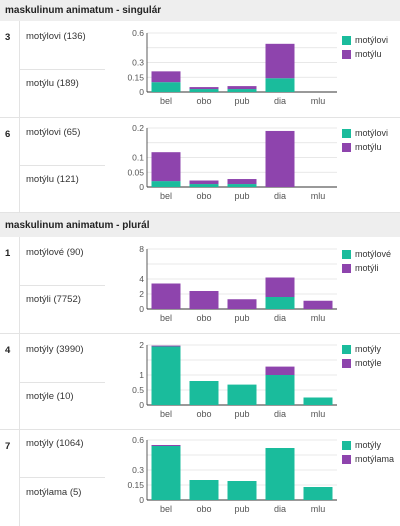 The image size is (400, 526). I want to click on chart-legend: motýly motýle, so click(362, 356).